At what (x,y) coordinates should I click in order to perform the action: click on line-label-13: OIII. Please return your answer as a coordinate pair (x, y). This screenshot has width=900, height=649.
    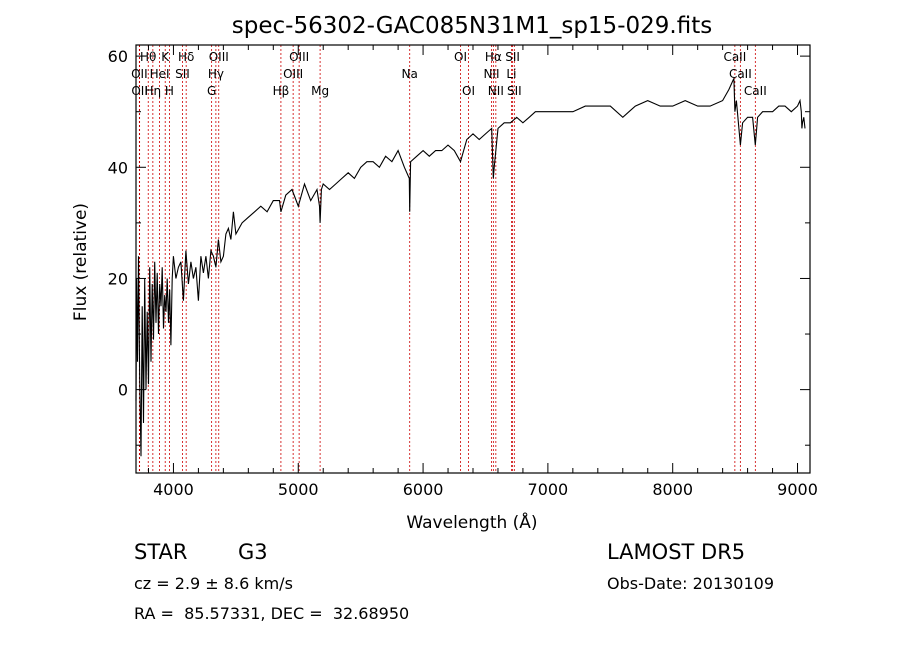
    Looking at the image, I should click on (293, 74).